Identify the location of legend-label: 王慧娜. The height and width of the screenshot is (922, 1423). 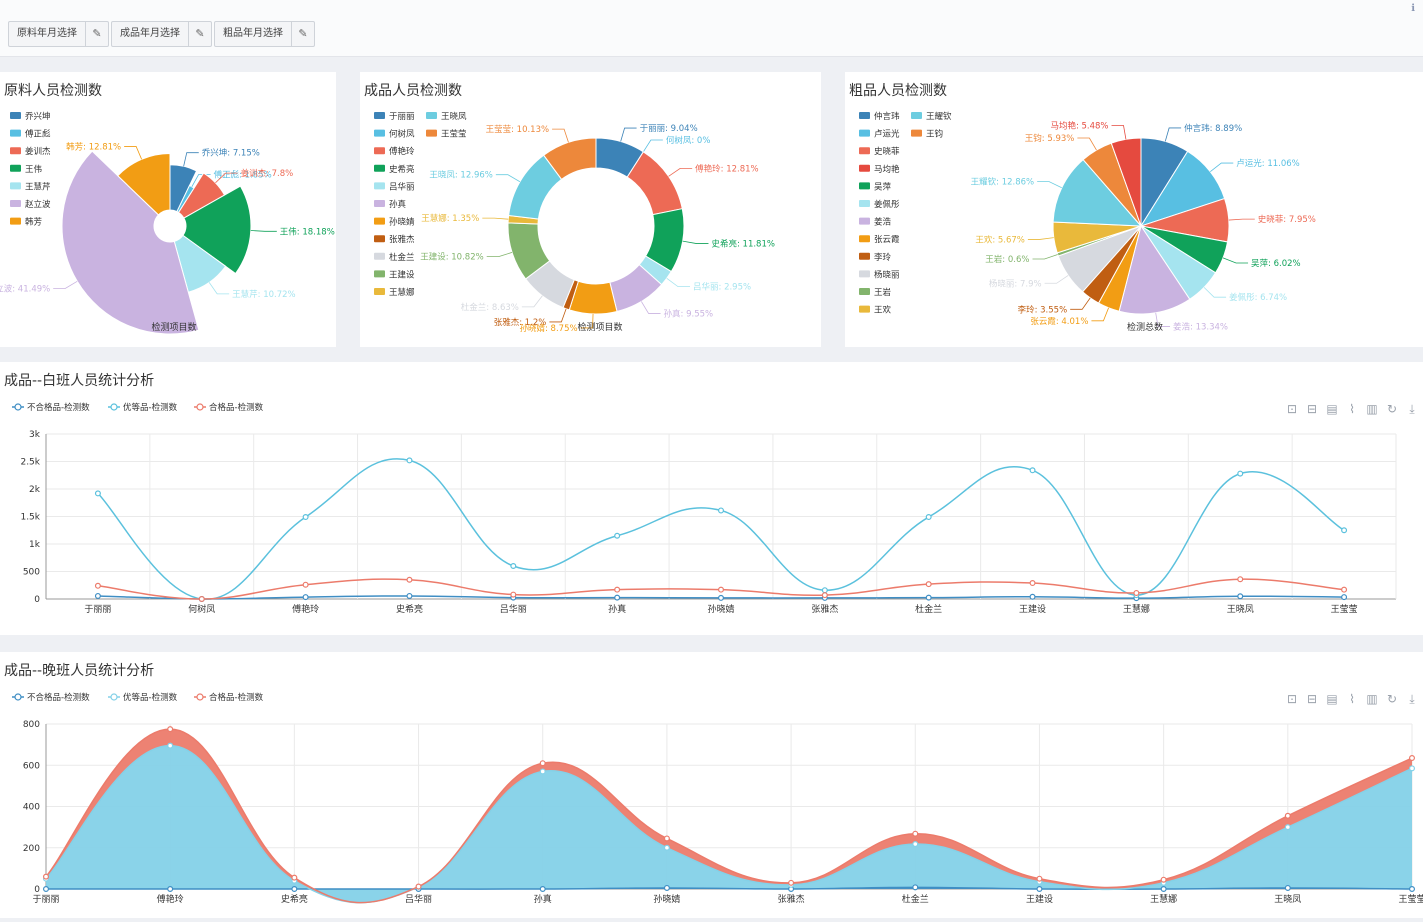
(402, 292).